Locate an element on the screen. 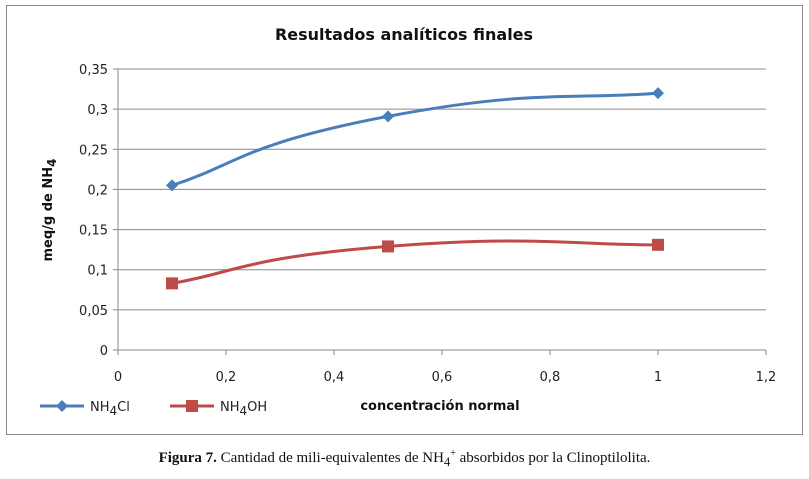 The image size is (809, 479). chart-title: Resultados analíticos finales is located at coordinates (404, 34).